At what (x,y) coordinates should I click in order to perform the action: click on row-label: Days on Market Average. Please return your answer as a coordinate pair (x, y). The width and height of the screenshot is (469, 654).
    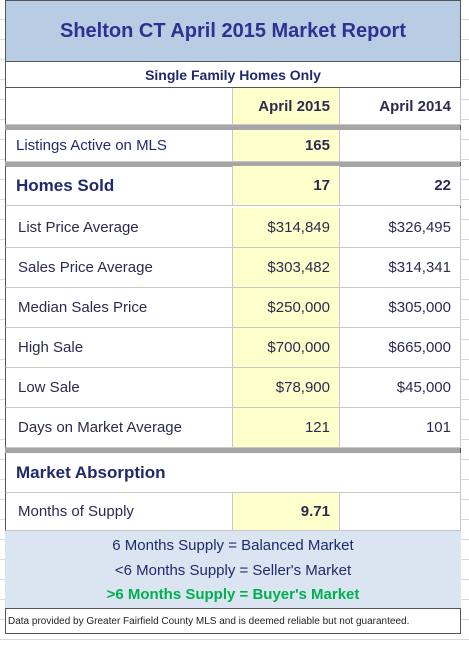
    Looking at the image, I should click on (119, 428).